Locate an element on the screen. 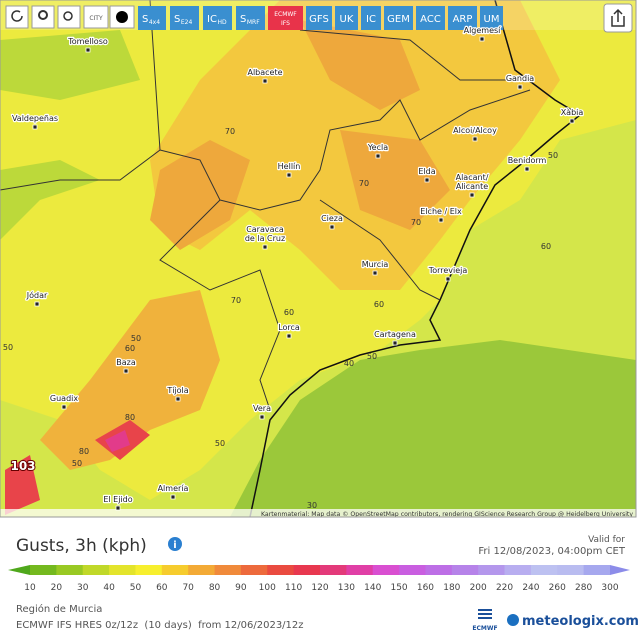  model-button-label: GEM is located at coordinates (398, 19).